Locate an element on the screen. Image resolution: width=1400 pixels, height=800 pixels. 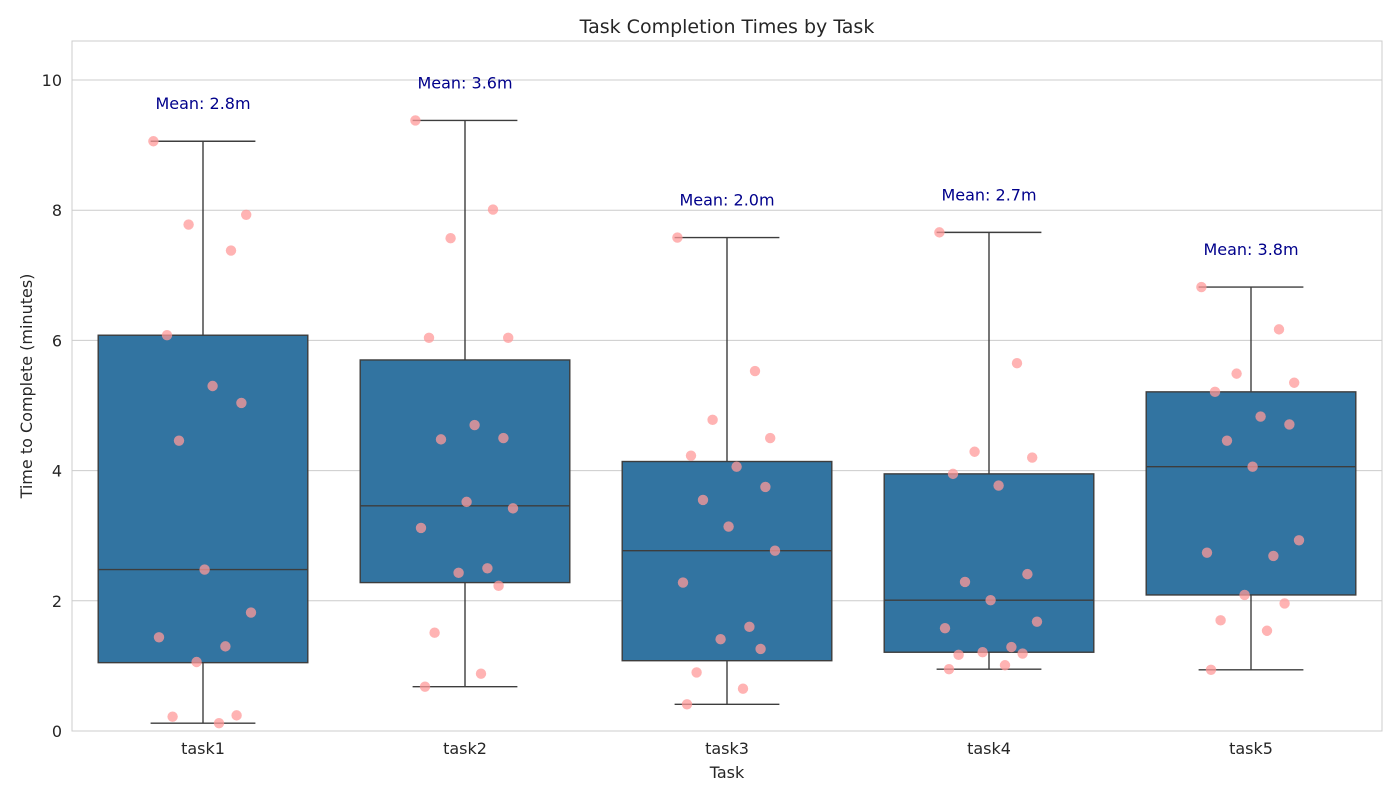
x-axis-label: Task is located at coordinates (727, 772).